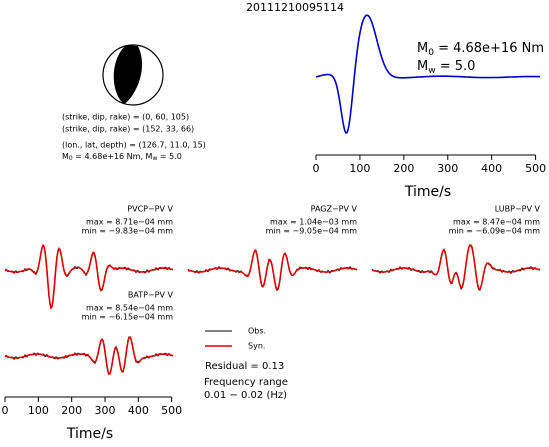 The height and width of the screenshot is (447, 549). What do you see at coordinates (245, 395) in the screenshot?
I see `freq-range: 0.01 − 0.02 (Hz)` at bounding box center [245, 395].